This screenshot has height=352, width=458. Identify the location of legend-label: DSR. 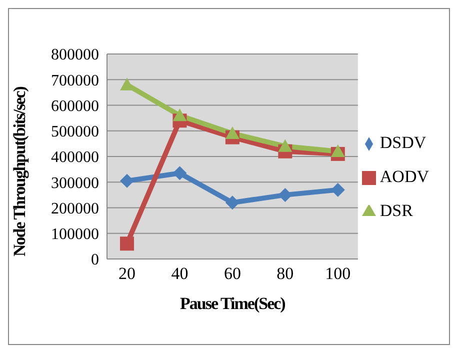
(396, 210).